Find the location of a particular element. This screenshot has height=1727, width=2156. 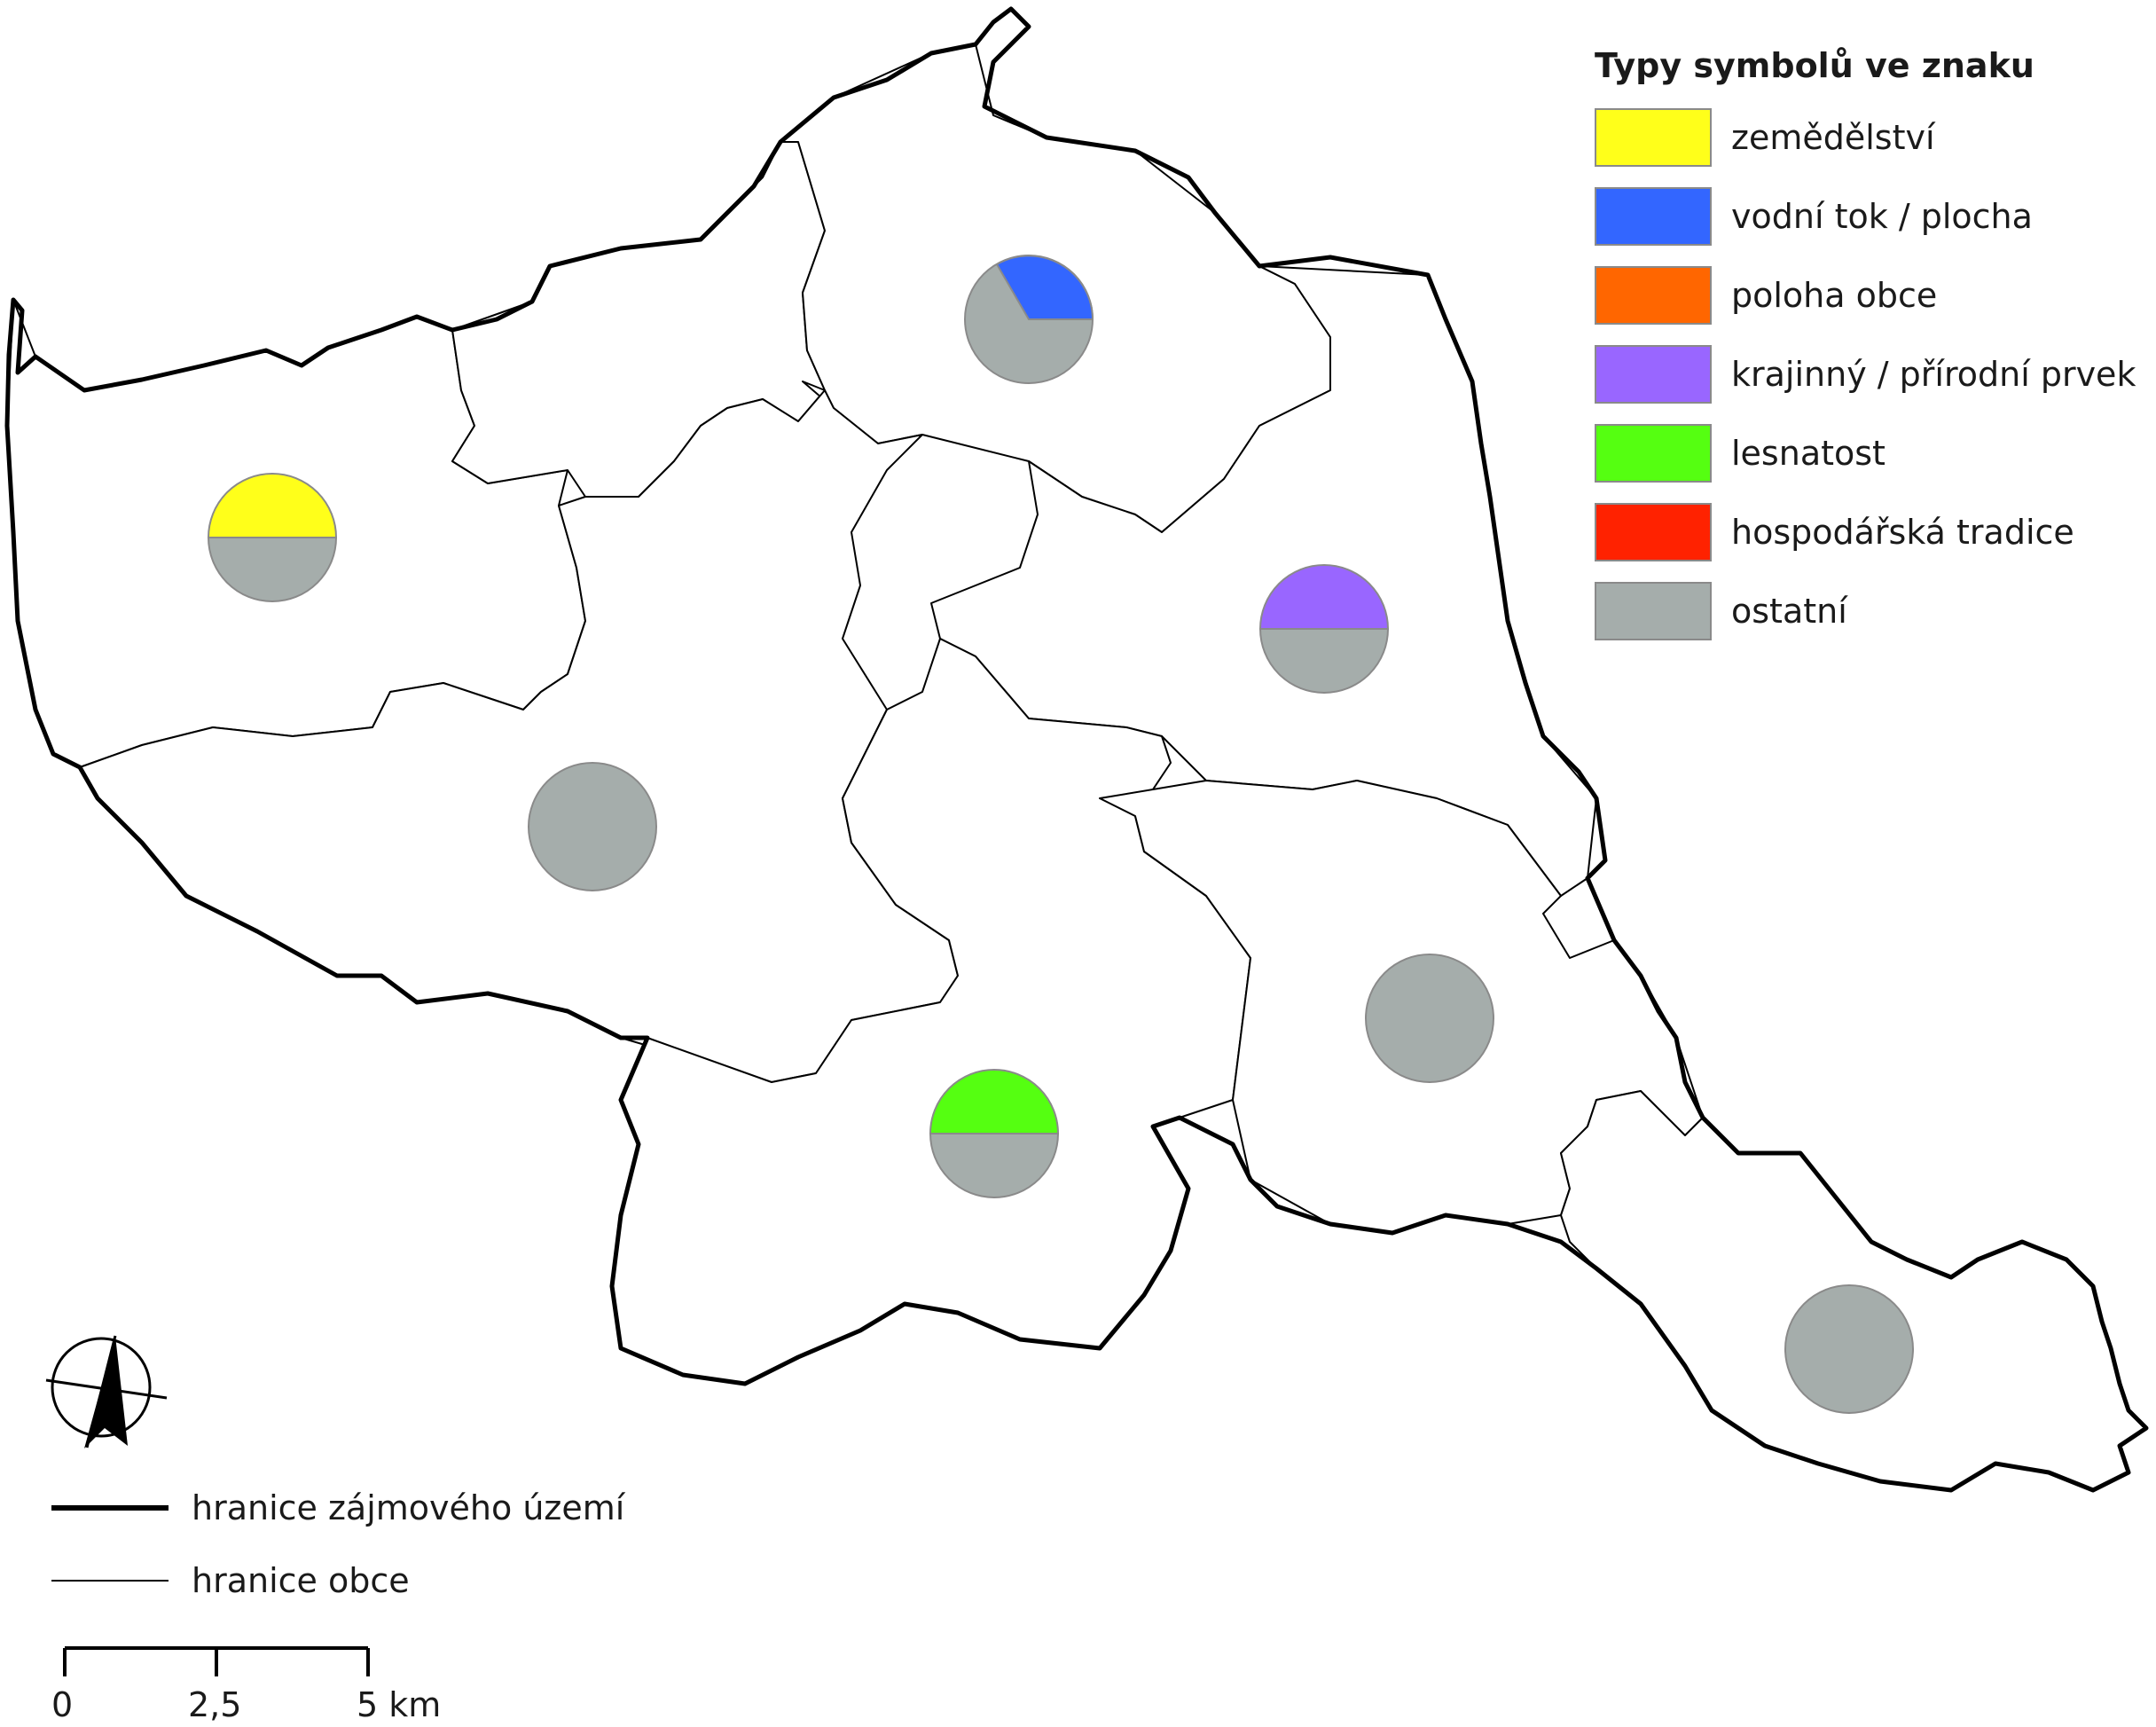

legend-item-label: poloha obce is located at coordinates (1835, 295).